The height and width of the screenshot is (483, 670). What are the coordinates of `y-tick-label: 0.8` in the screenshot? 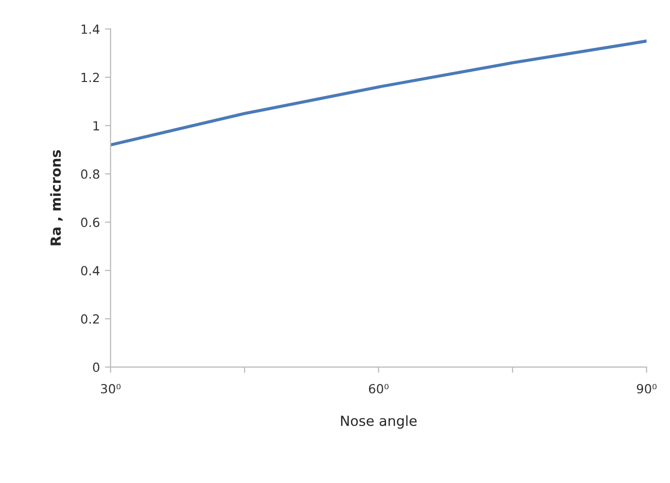 It's located at (90, 174).